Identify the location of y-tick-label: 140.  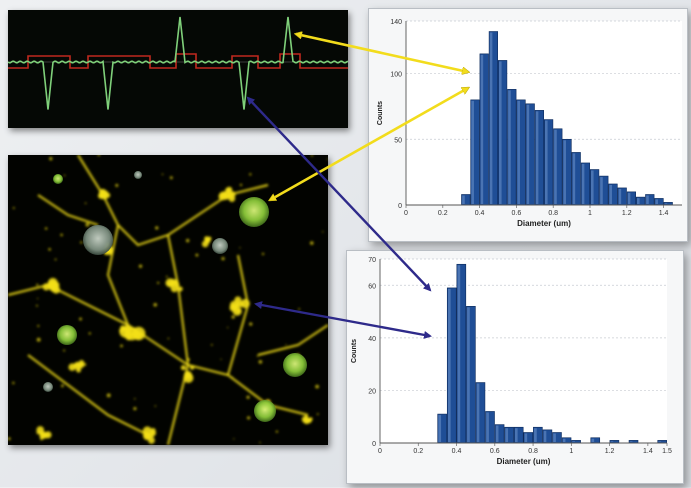
(396, 22).